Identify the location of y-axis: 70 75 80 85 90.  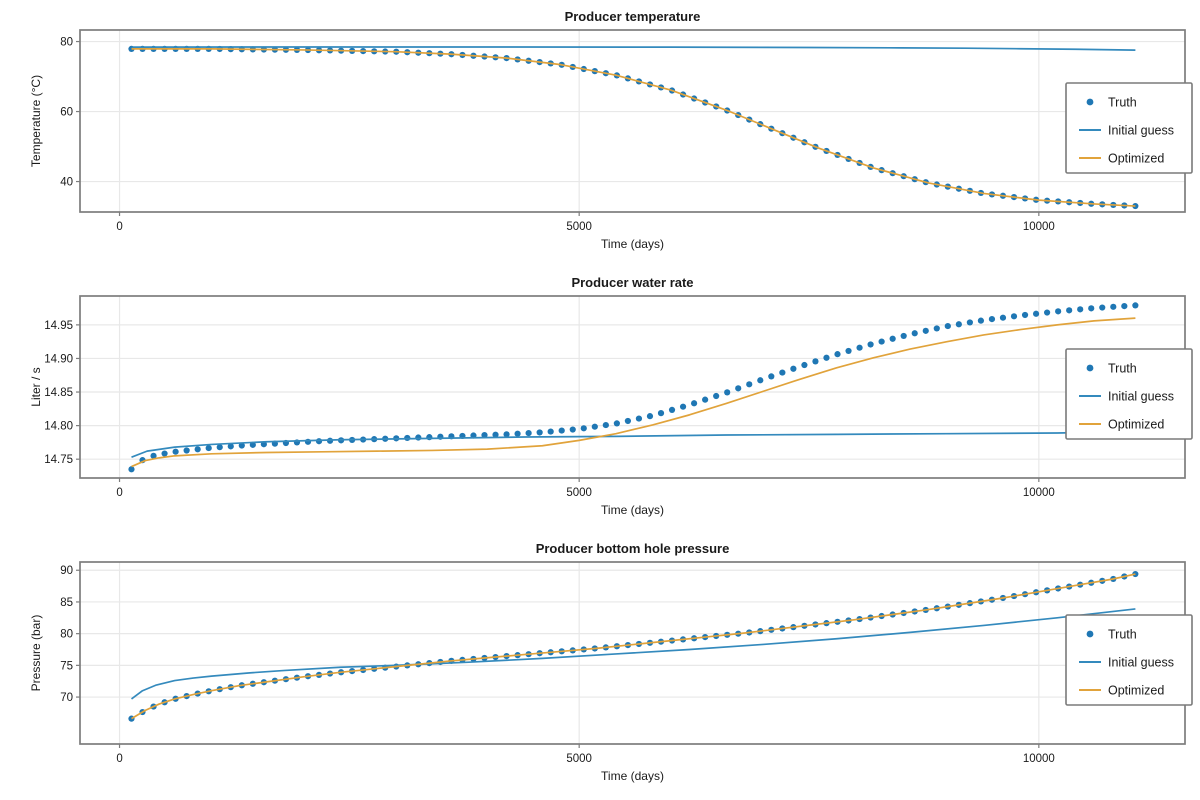
(70, 634).